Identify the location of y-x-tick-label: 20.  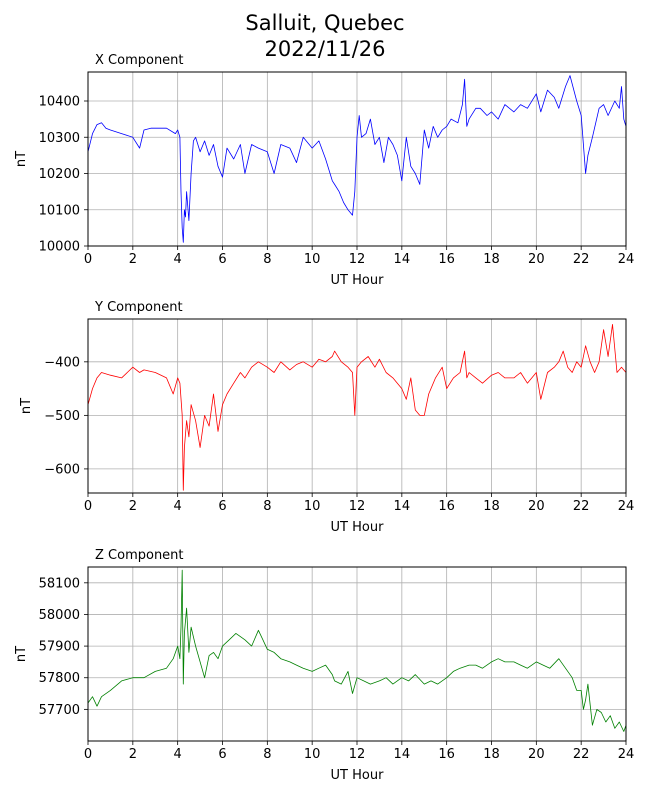
(536, 506).